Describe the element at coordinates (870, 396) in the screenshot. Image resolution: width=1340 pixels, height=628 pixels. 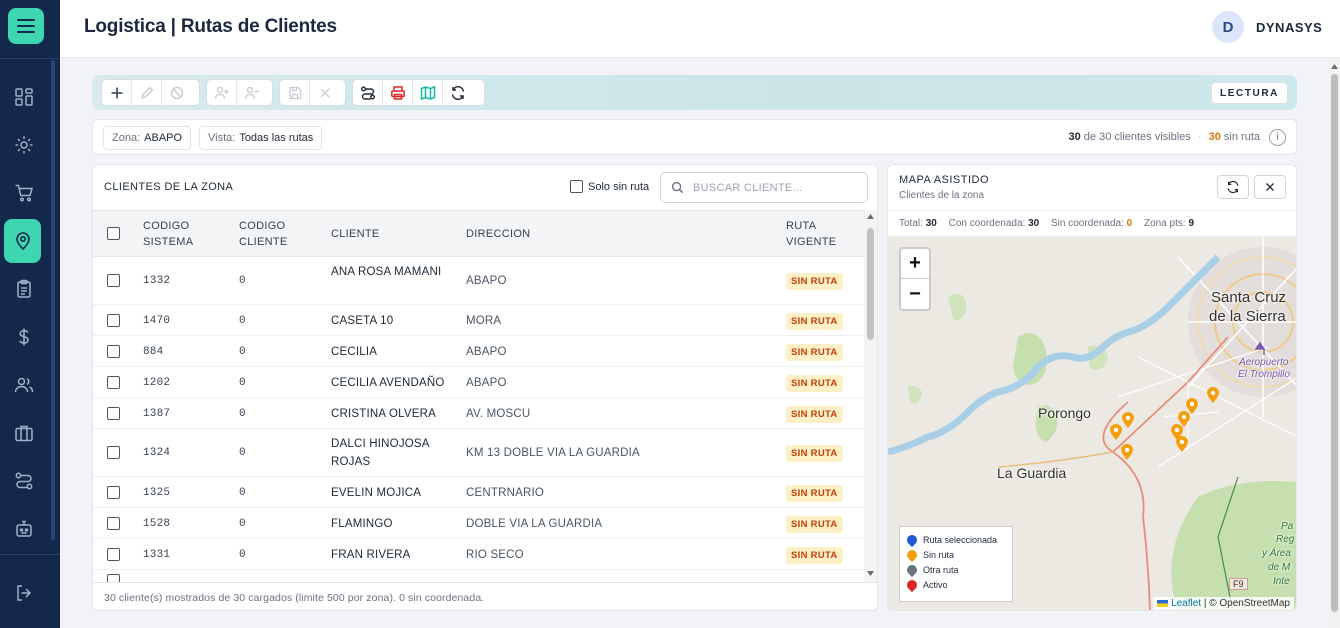
I see `table-scrollbar` at that location.